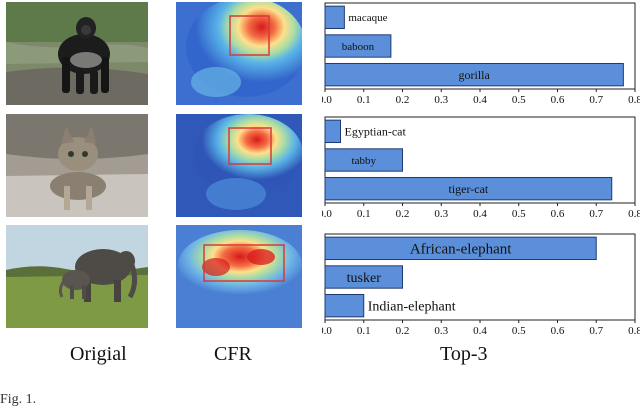  I want to click on bar-African-elephant, so click(460, 248).